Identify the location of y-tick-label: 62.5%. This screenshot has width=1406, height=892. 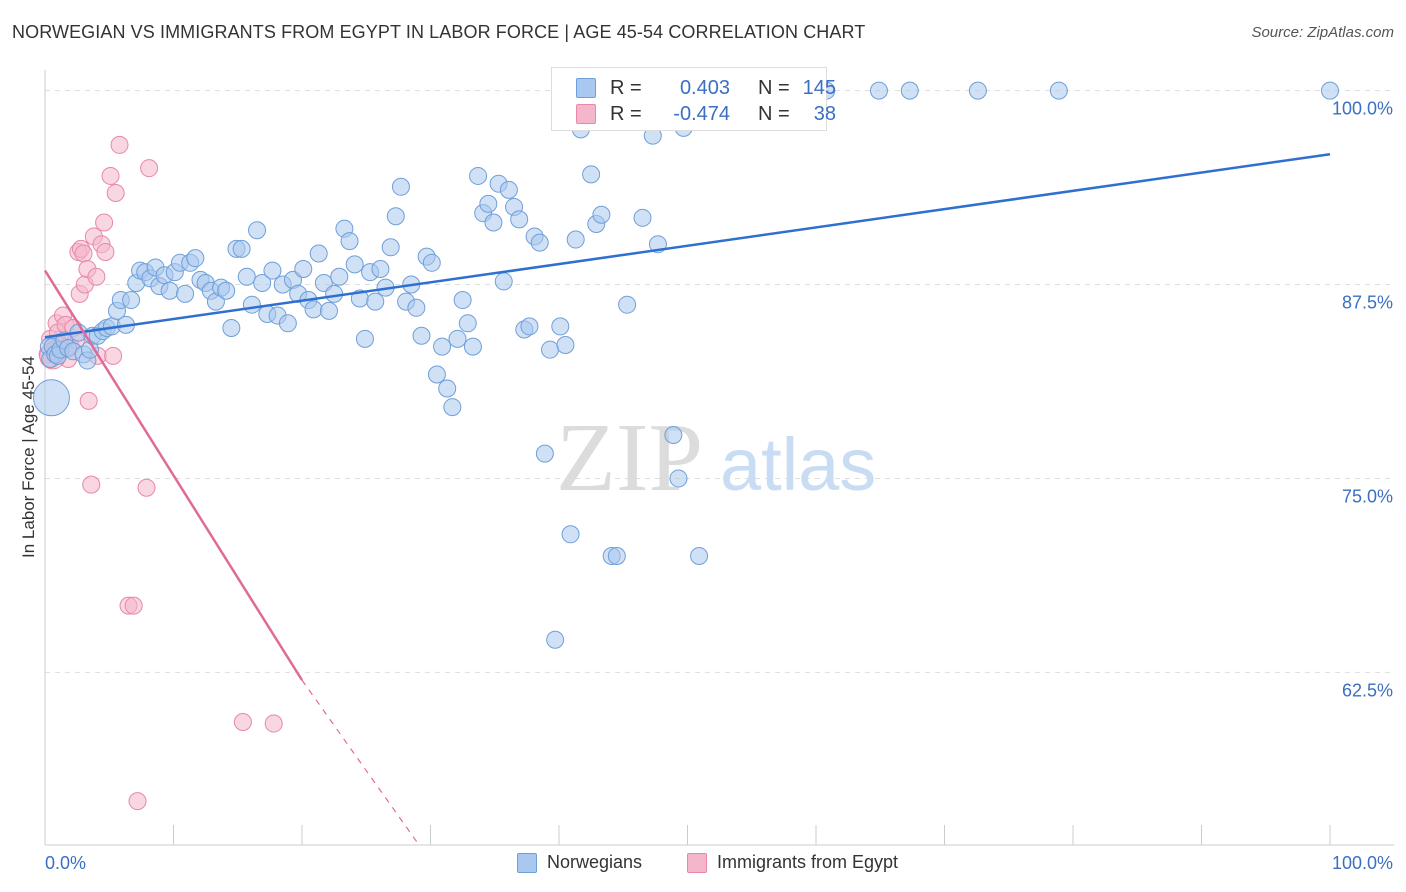
(1367, 690).